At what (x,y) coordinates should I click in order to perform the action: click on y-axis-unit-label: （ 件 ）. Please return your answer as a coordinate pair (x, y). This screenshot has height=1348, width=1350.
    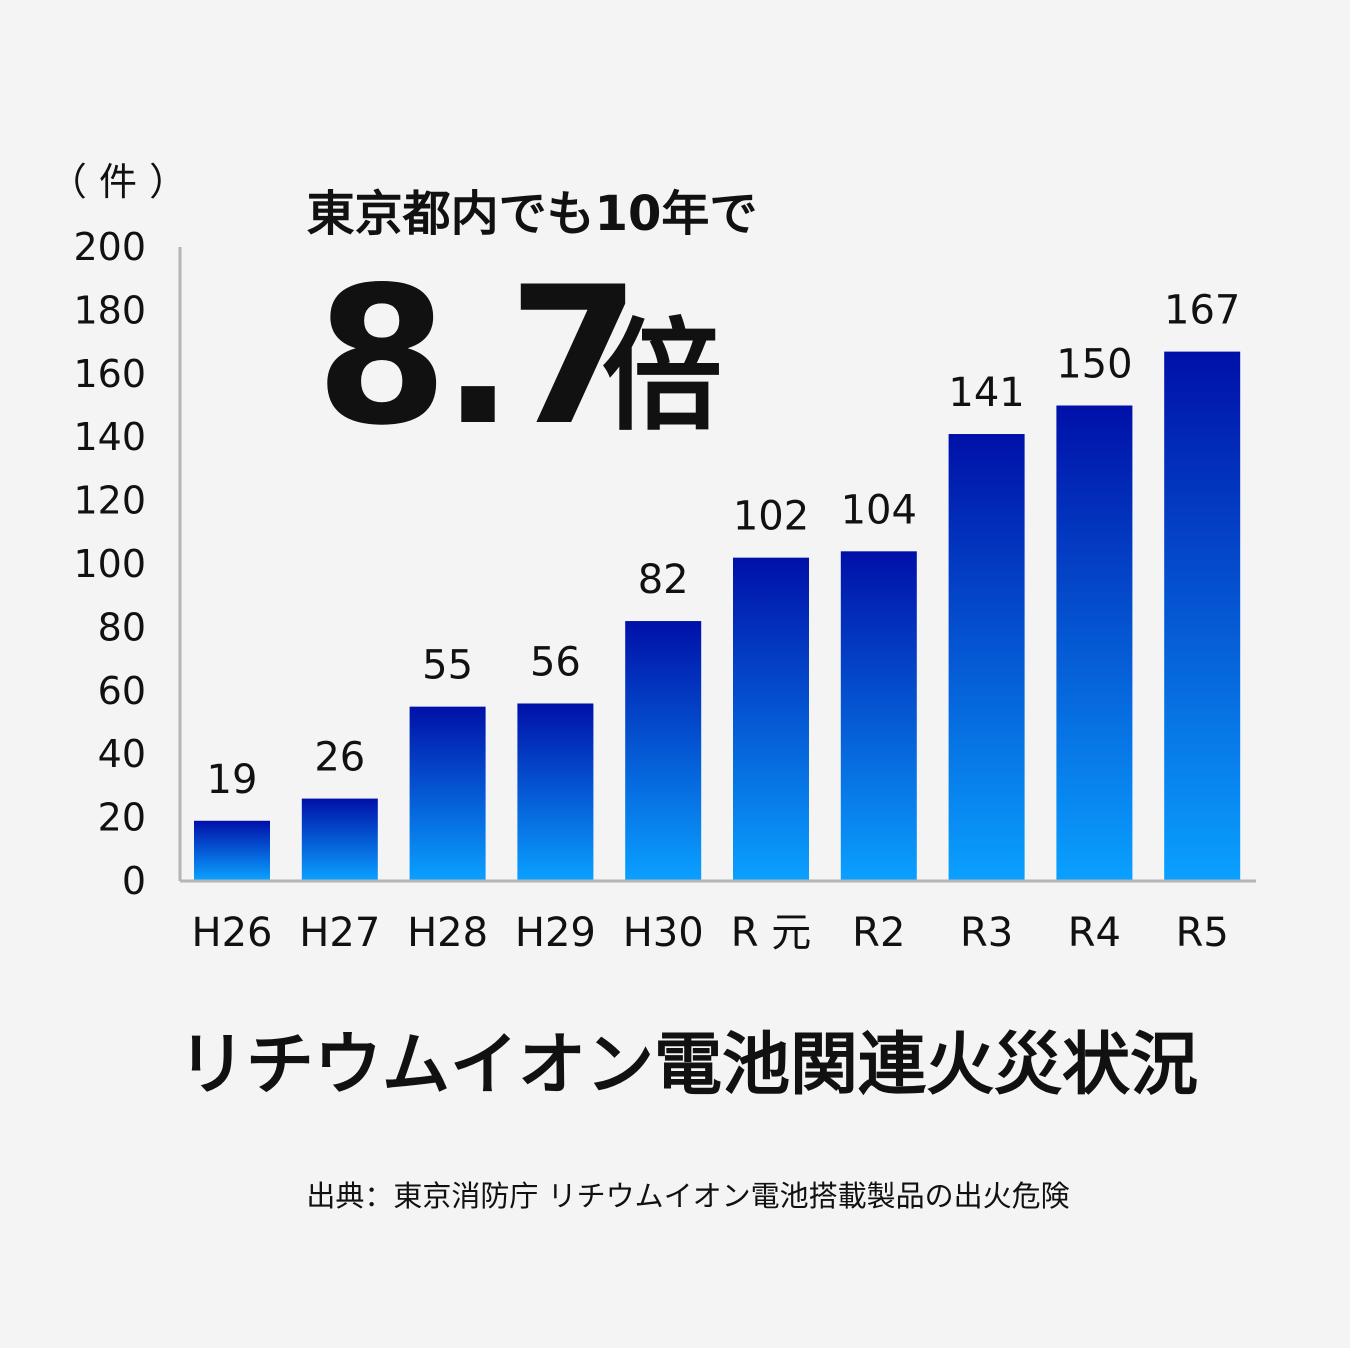
    Looking at the image, I should click on (118, 182).